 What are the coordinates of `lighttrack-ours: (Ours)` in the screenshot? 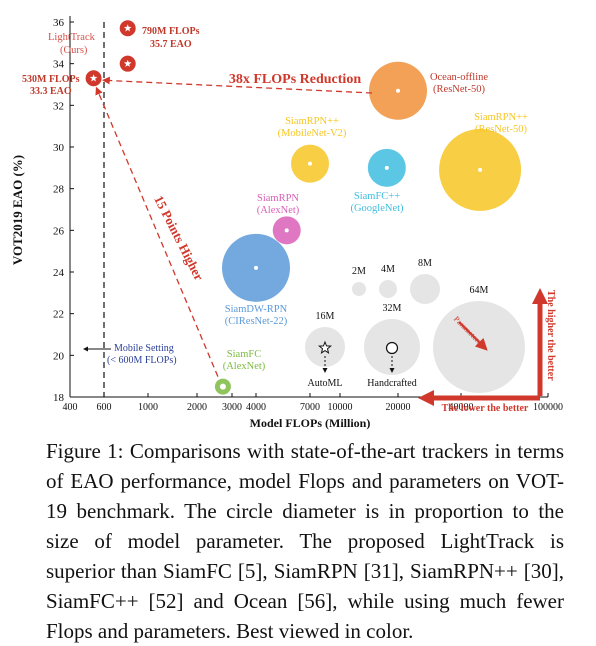 It's located at (74, 50).